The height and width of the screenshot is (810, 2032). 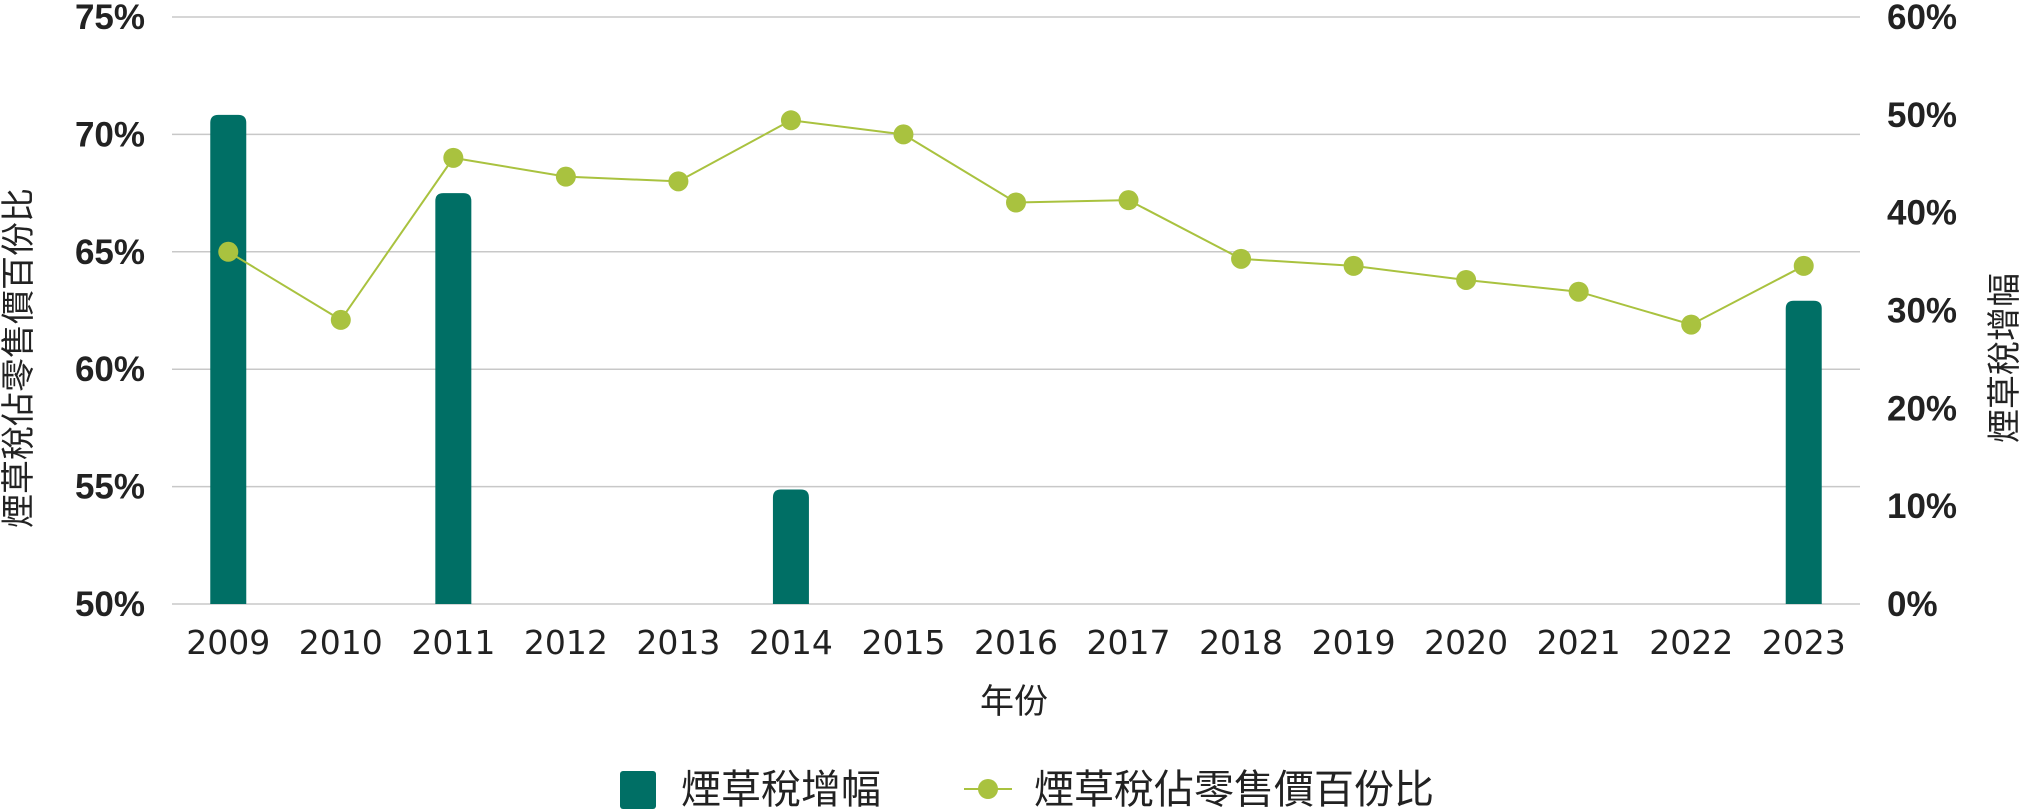 What do you see at coordinates (1014, 702) in the screenshot?
I see `x-axis-title: 年份` at bounding box center [1014, 702].